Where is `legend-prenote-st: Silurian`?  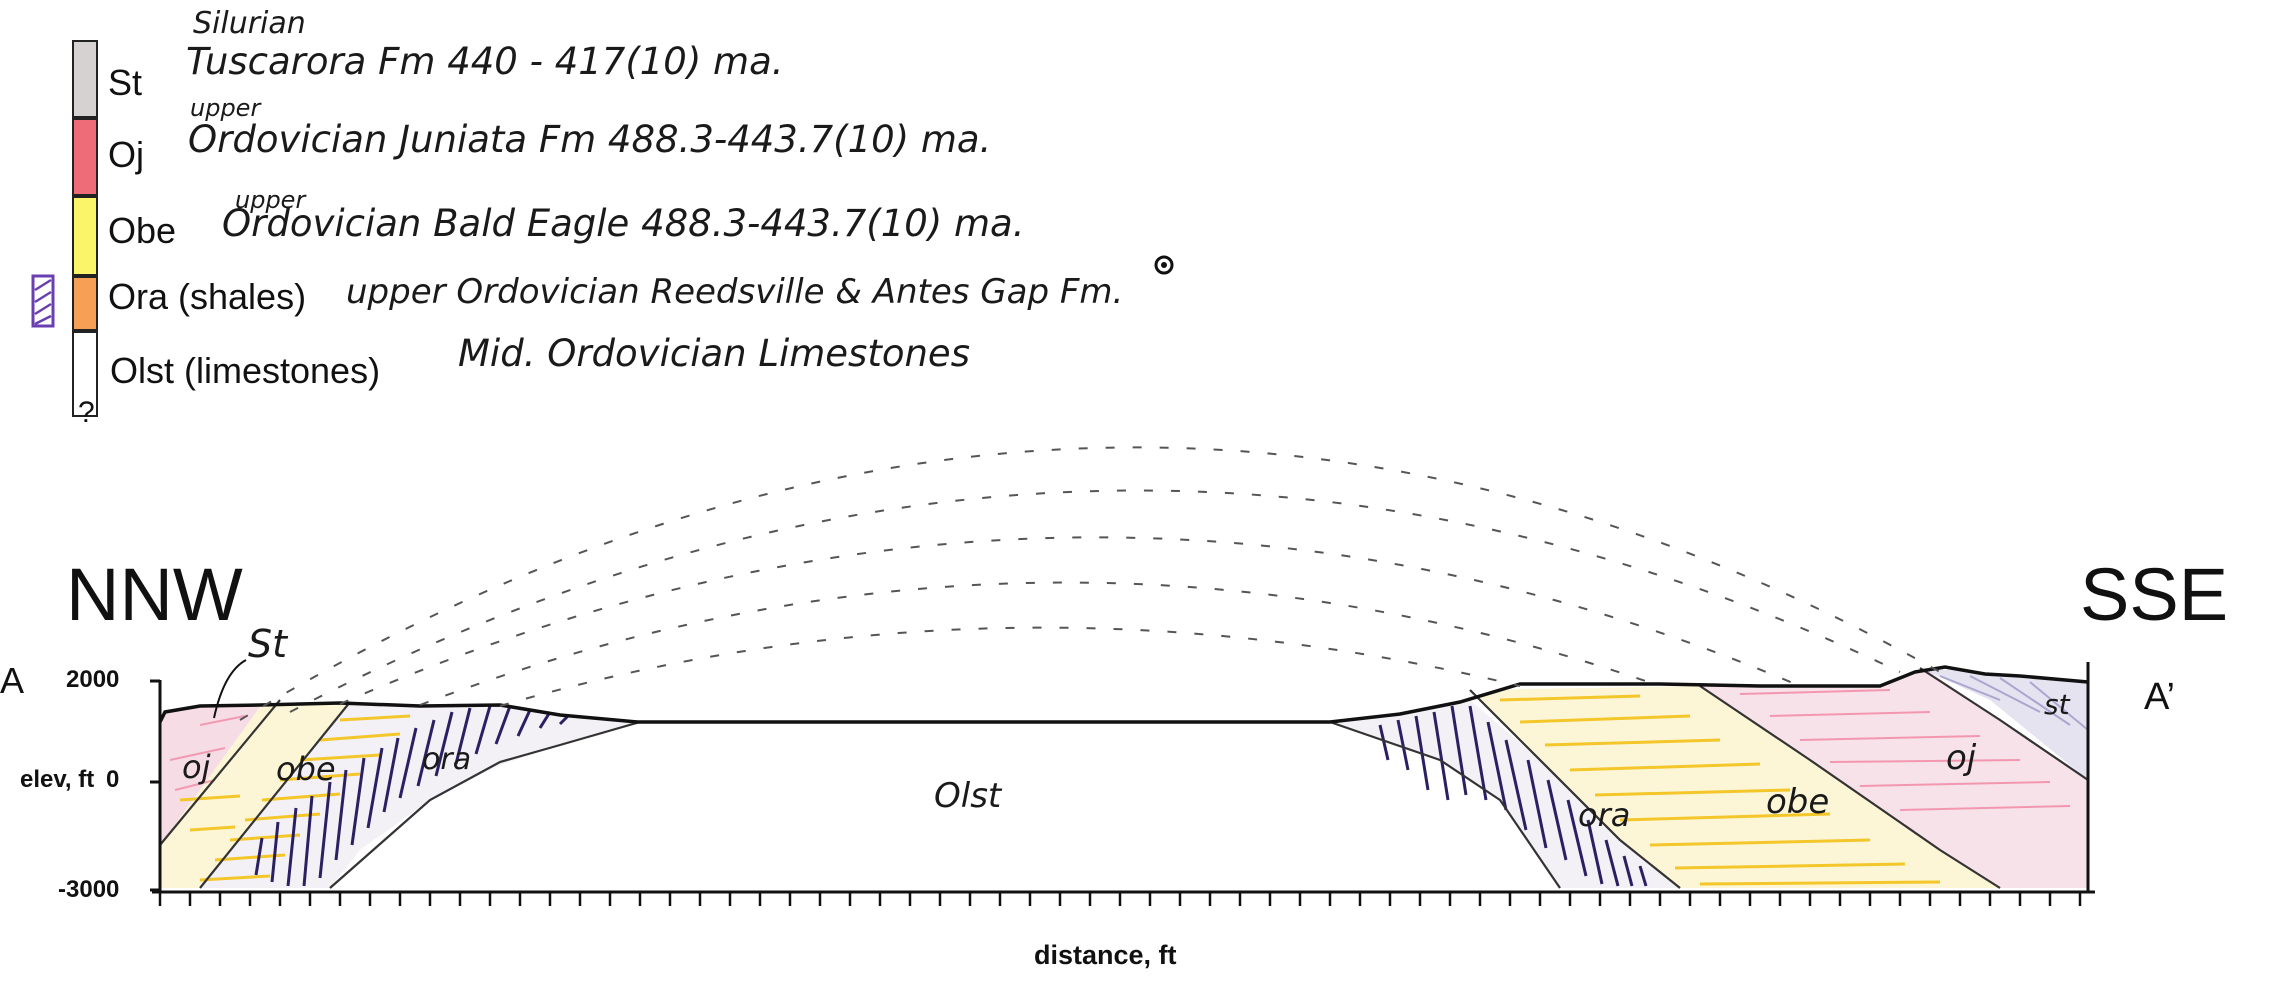
legend-prenote-st: Silurian is located at coordinates (249, 23).